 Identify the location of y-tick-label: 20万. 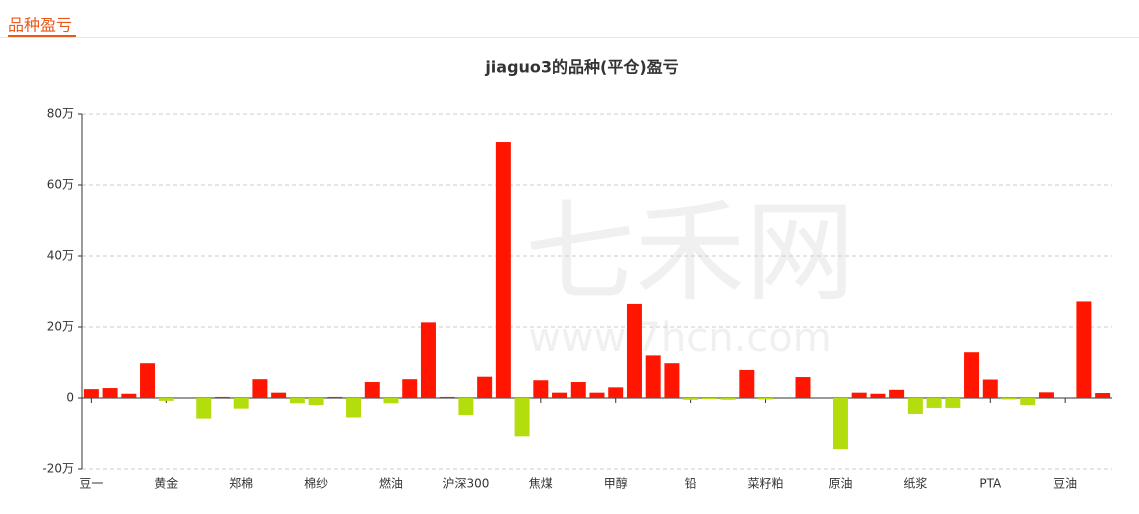
(60, 327).